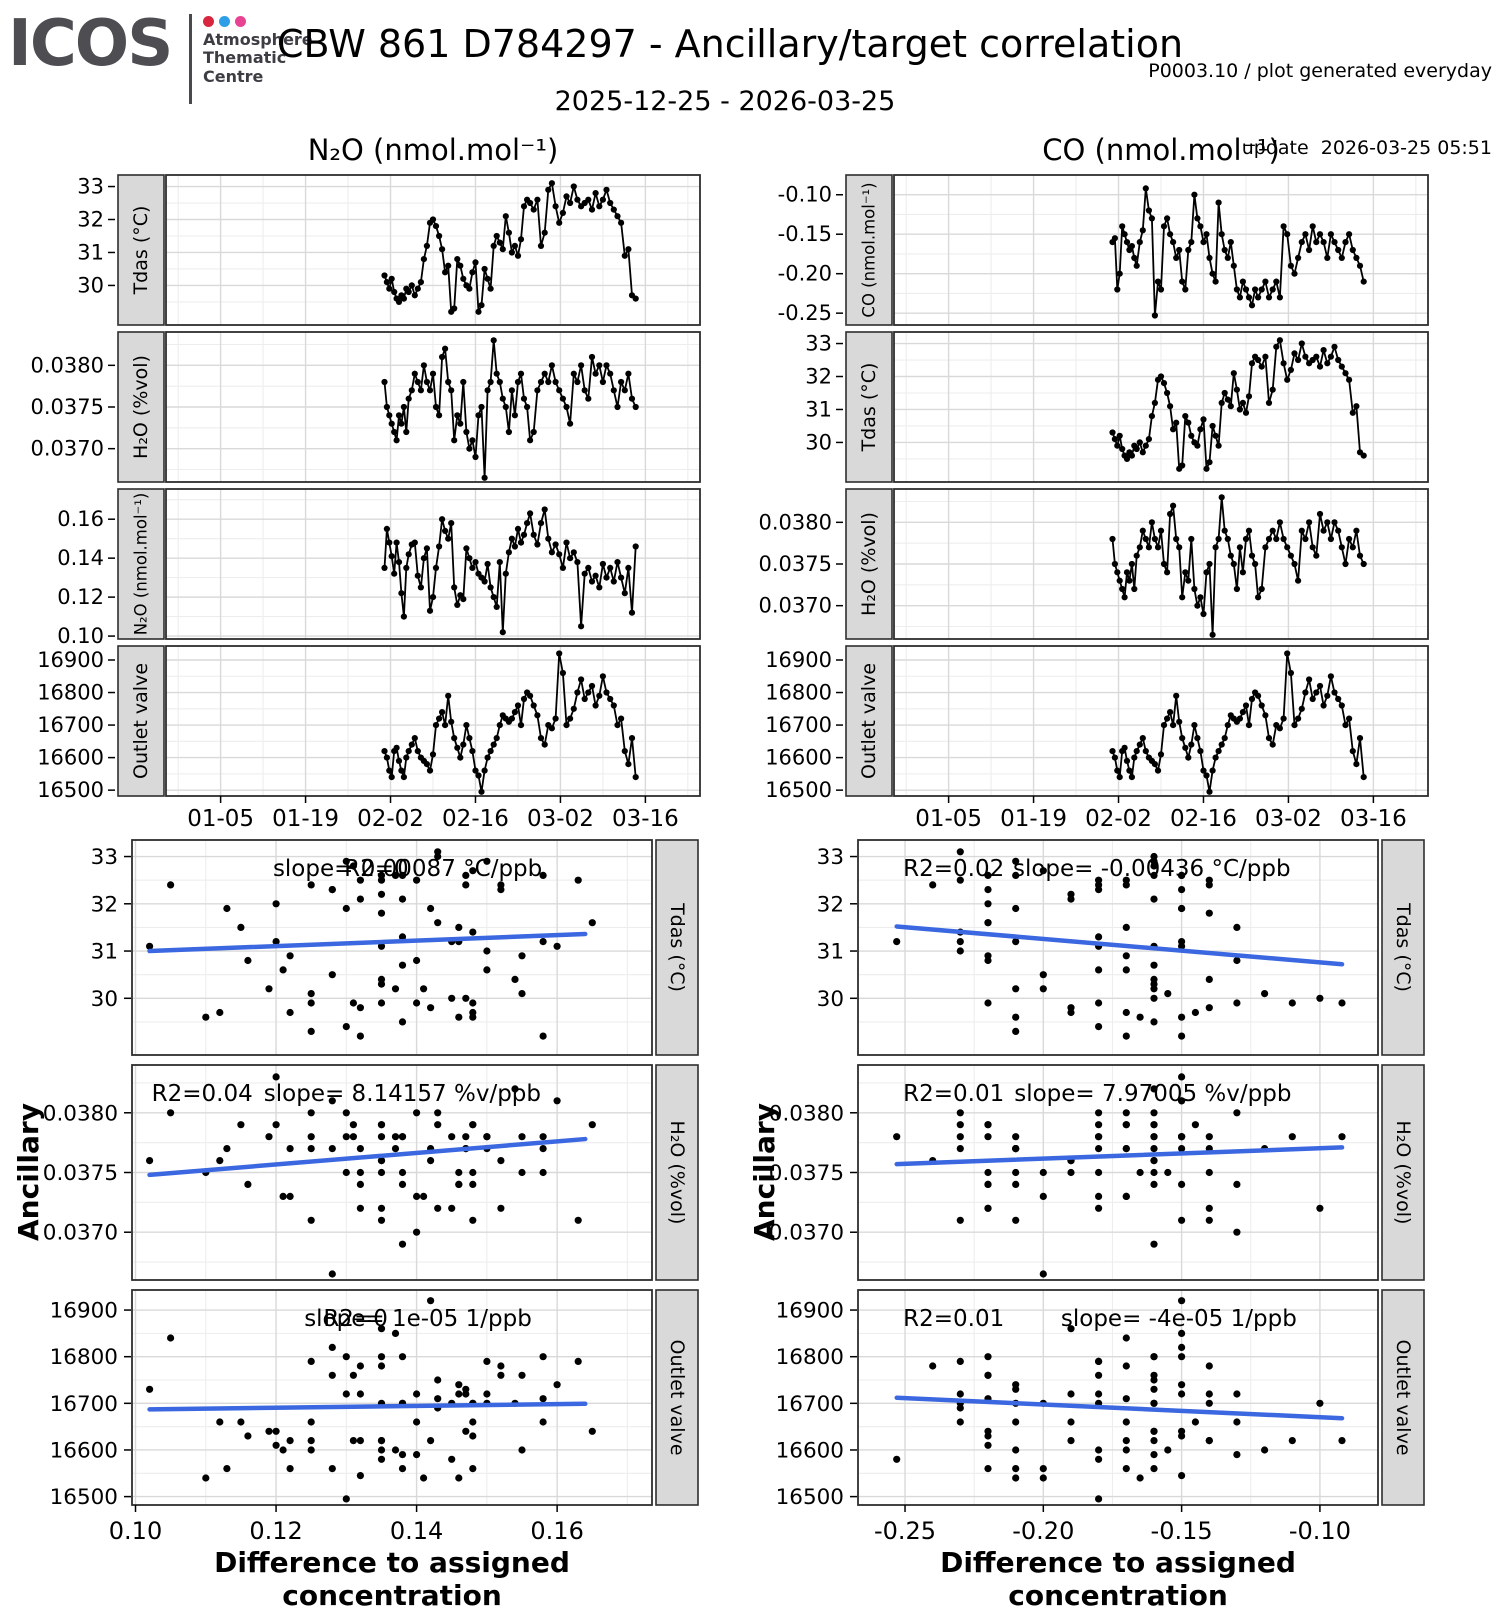 The image size is (1500, 1620). What do you see at coordinates (80, 636) in the screenshot?
I see `svg-text: 0.10` at bounding box center [80, 636].